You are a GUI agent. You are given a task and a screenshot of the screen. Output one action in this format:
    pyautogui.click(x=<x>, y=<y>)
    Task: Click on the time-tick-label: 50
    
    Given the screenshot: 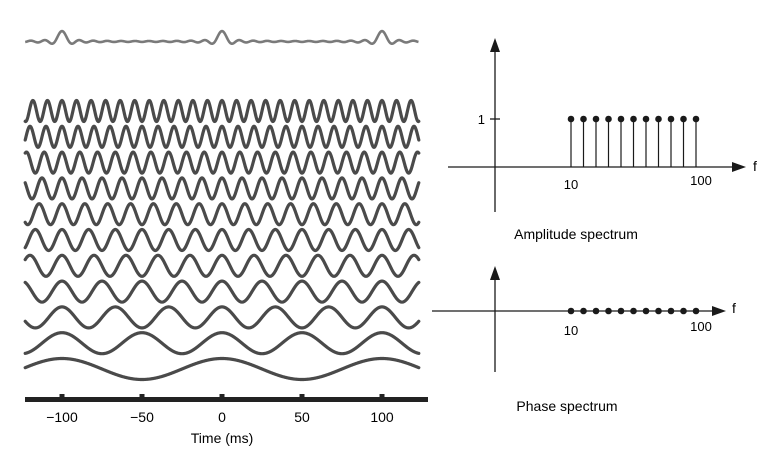 What is the action you would take?
    pyautogui.click(x=302, y=417)
    